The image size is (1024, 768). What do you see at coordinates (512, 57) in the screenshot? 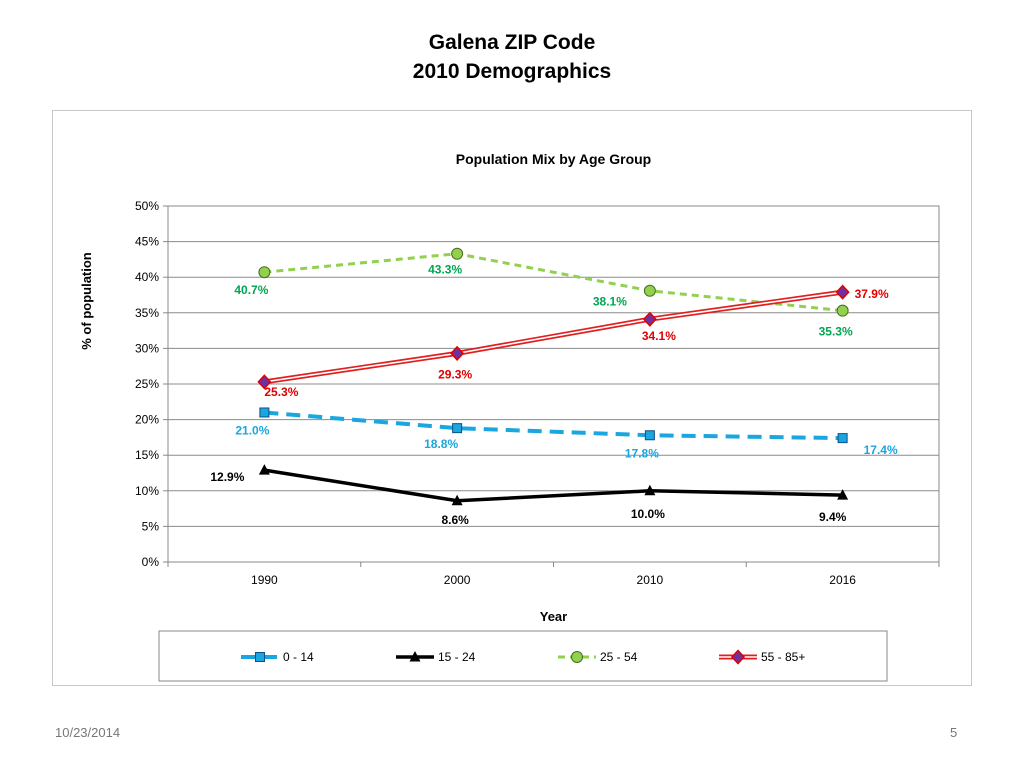
I see `slide-title: Galena ZIP Code 2010 Demographics` at bounding box center [512, 57].